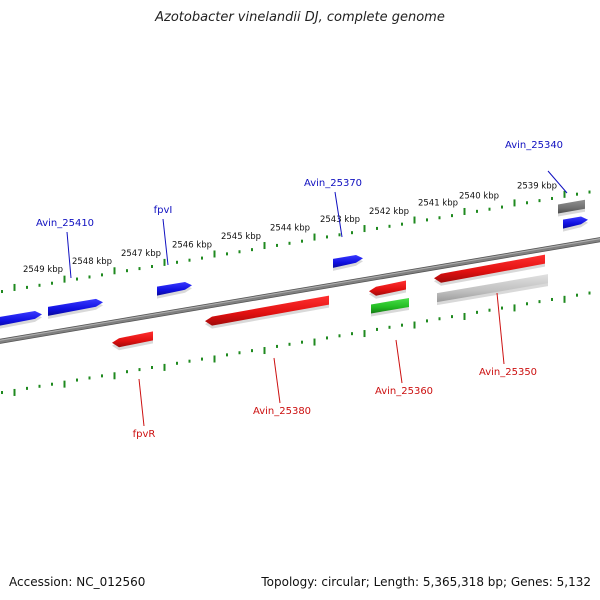 The width and height of the screenshot is (600, 600). What do you see at coordinates (43, 270) in the screenshot?
I see `kbp-tick-label: 2549 kbp` at bounding box center [43, 270].